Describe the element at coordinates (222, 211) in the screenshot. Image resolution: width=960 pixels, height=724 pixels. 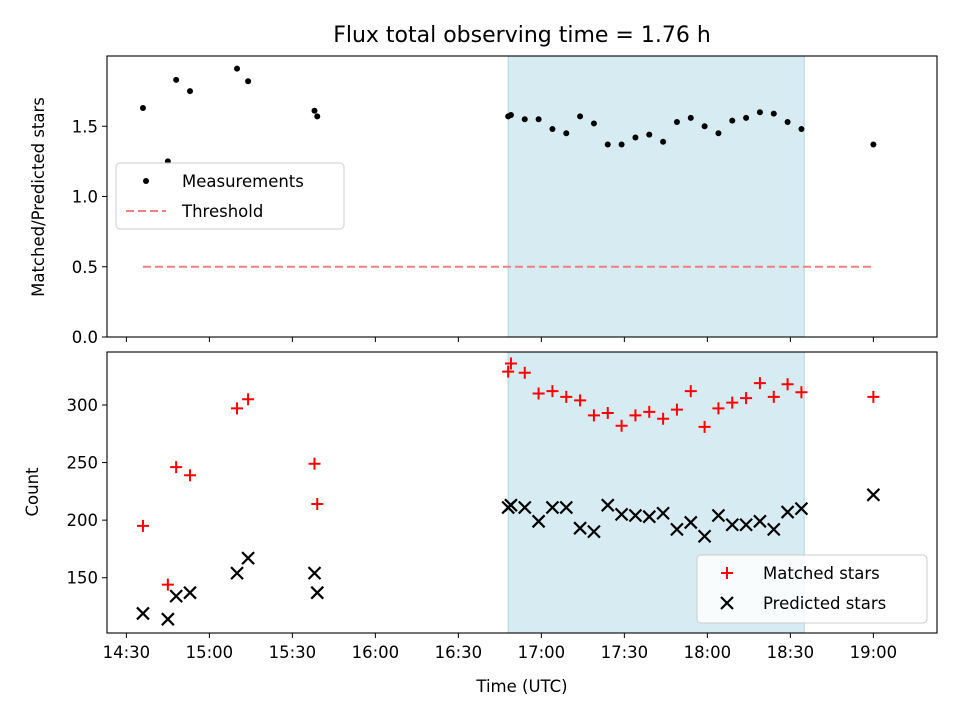
I see `legend-entry: Threshold` at that location.